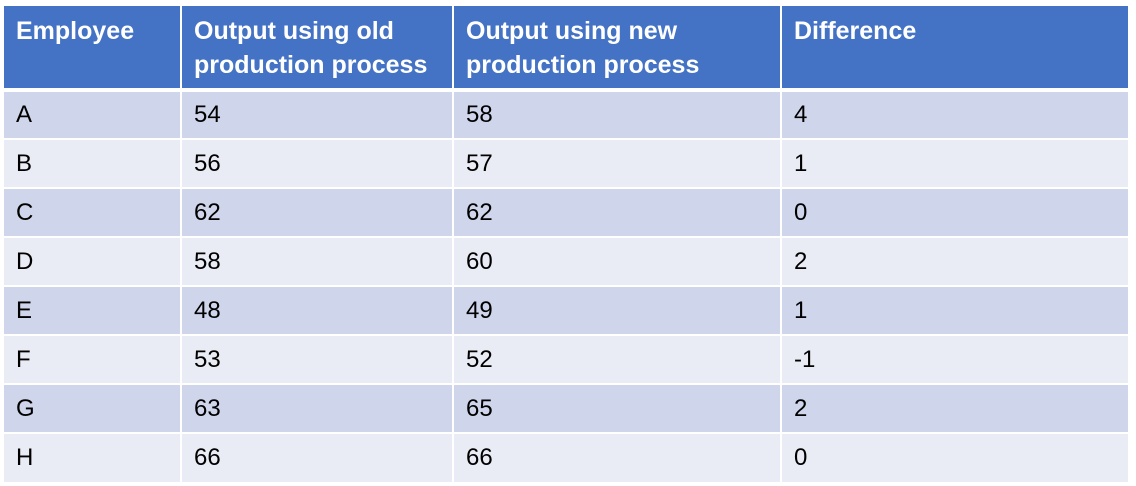  What do you see at coordinates (92, 359) in the screenshot?
I see `cell-employee: F` at bounding box center [92, 359].